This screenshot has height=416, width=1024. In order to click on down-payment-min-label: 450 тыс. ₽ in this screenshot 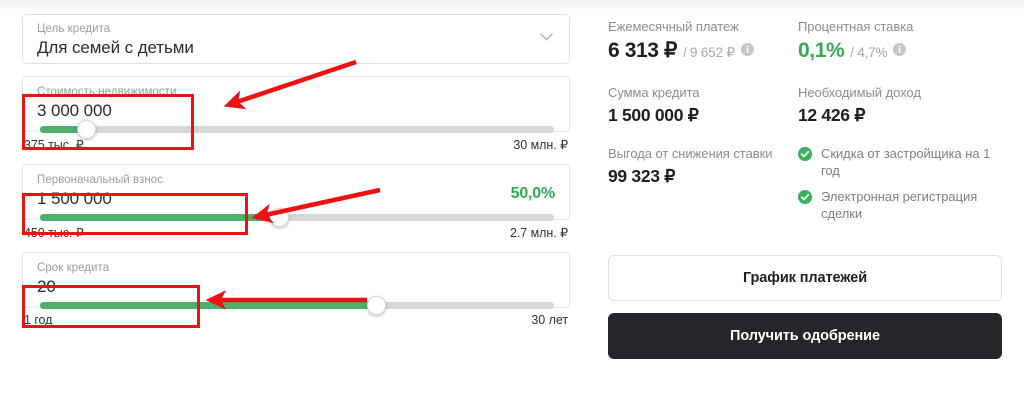, I will do `click(54, 233)`.